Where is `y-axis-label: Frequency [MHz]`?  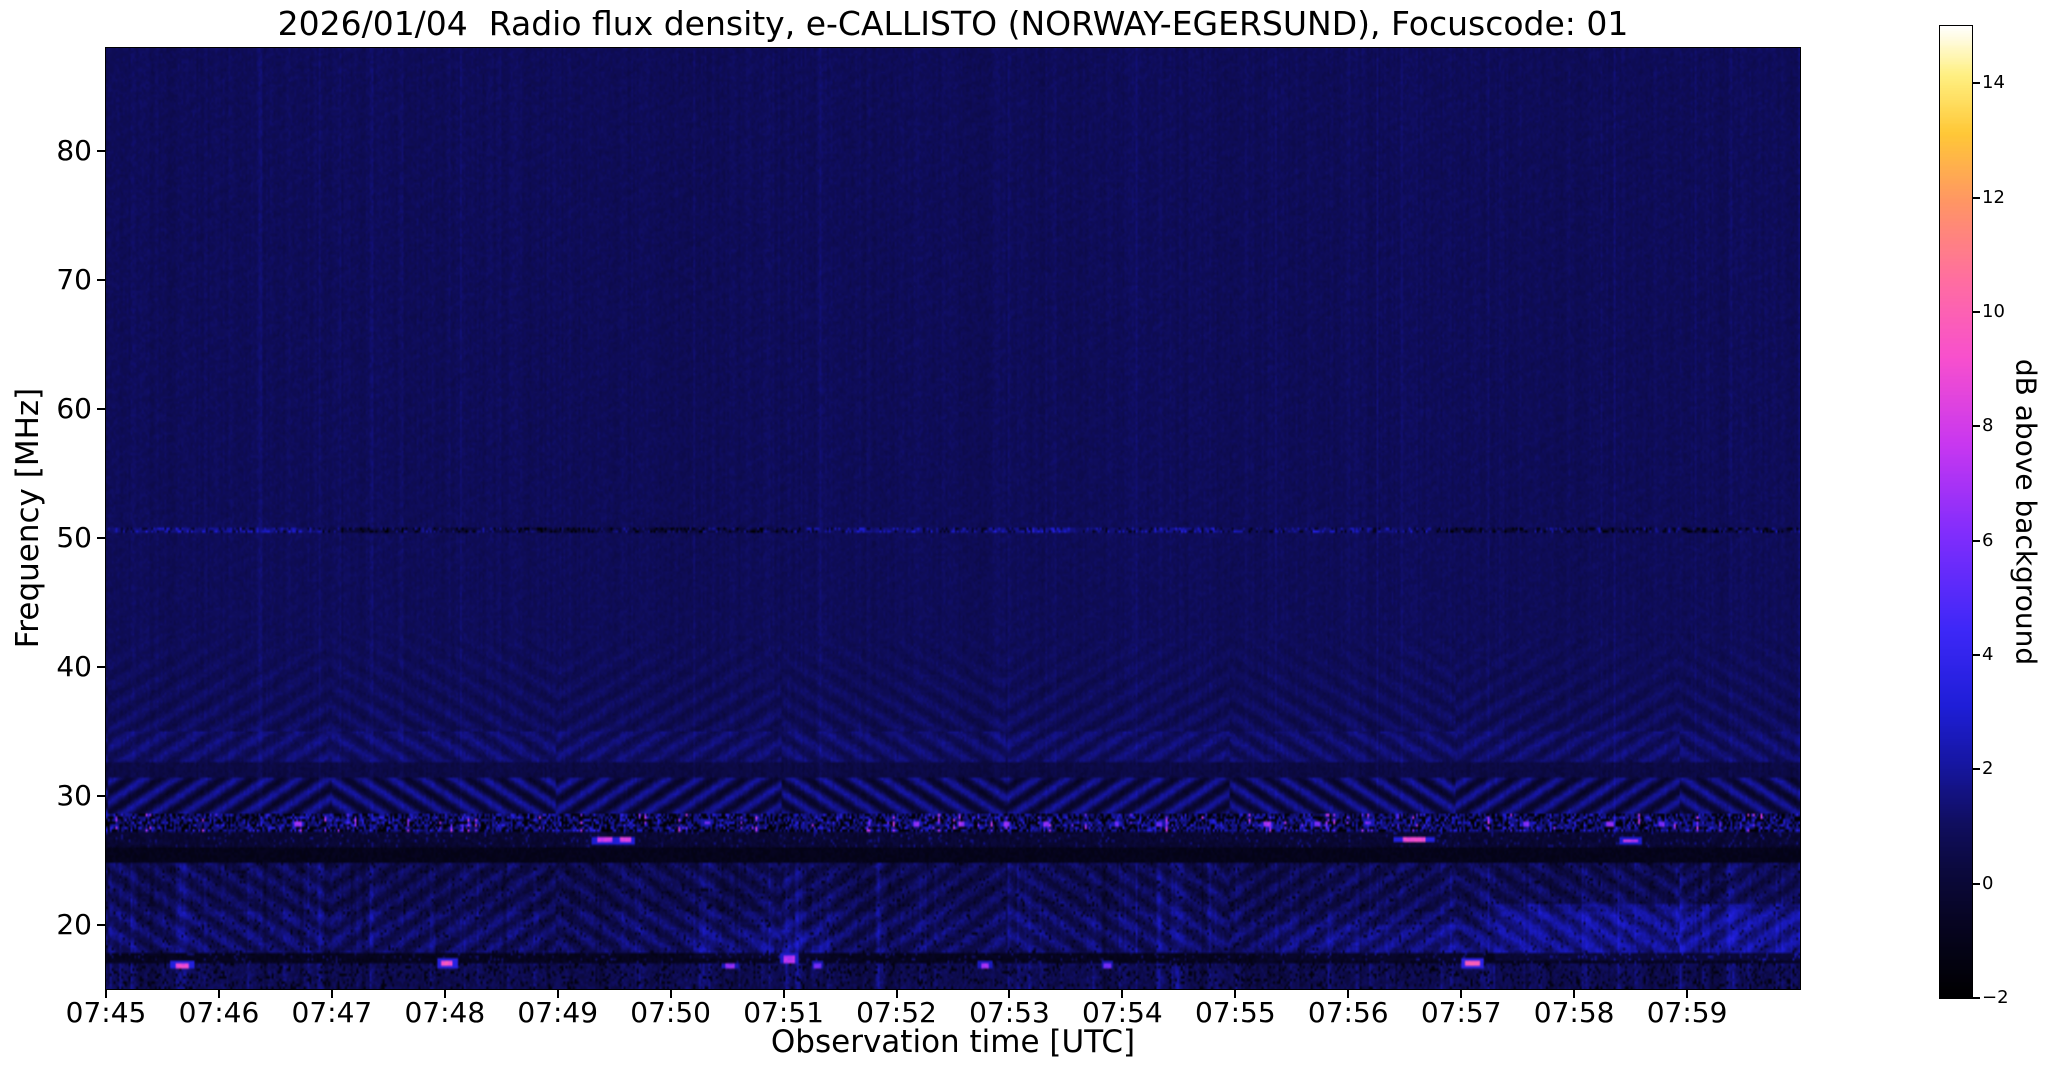
y-axis-label: Frequency [MHz] is located at coordinates (28, 518).